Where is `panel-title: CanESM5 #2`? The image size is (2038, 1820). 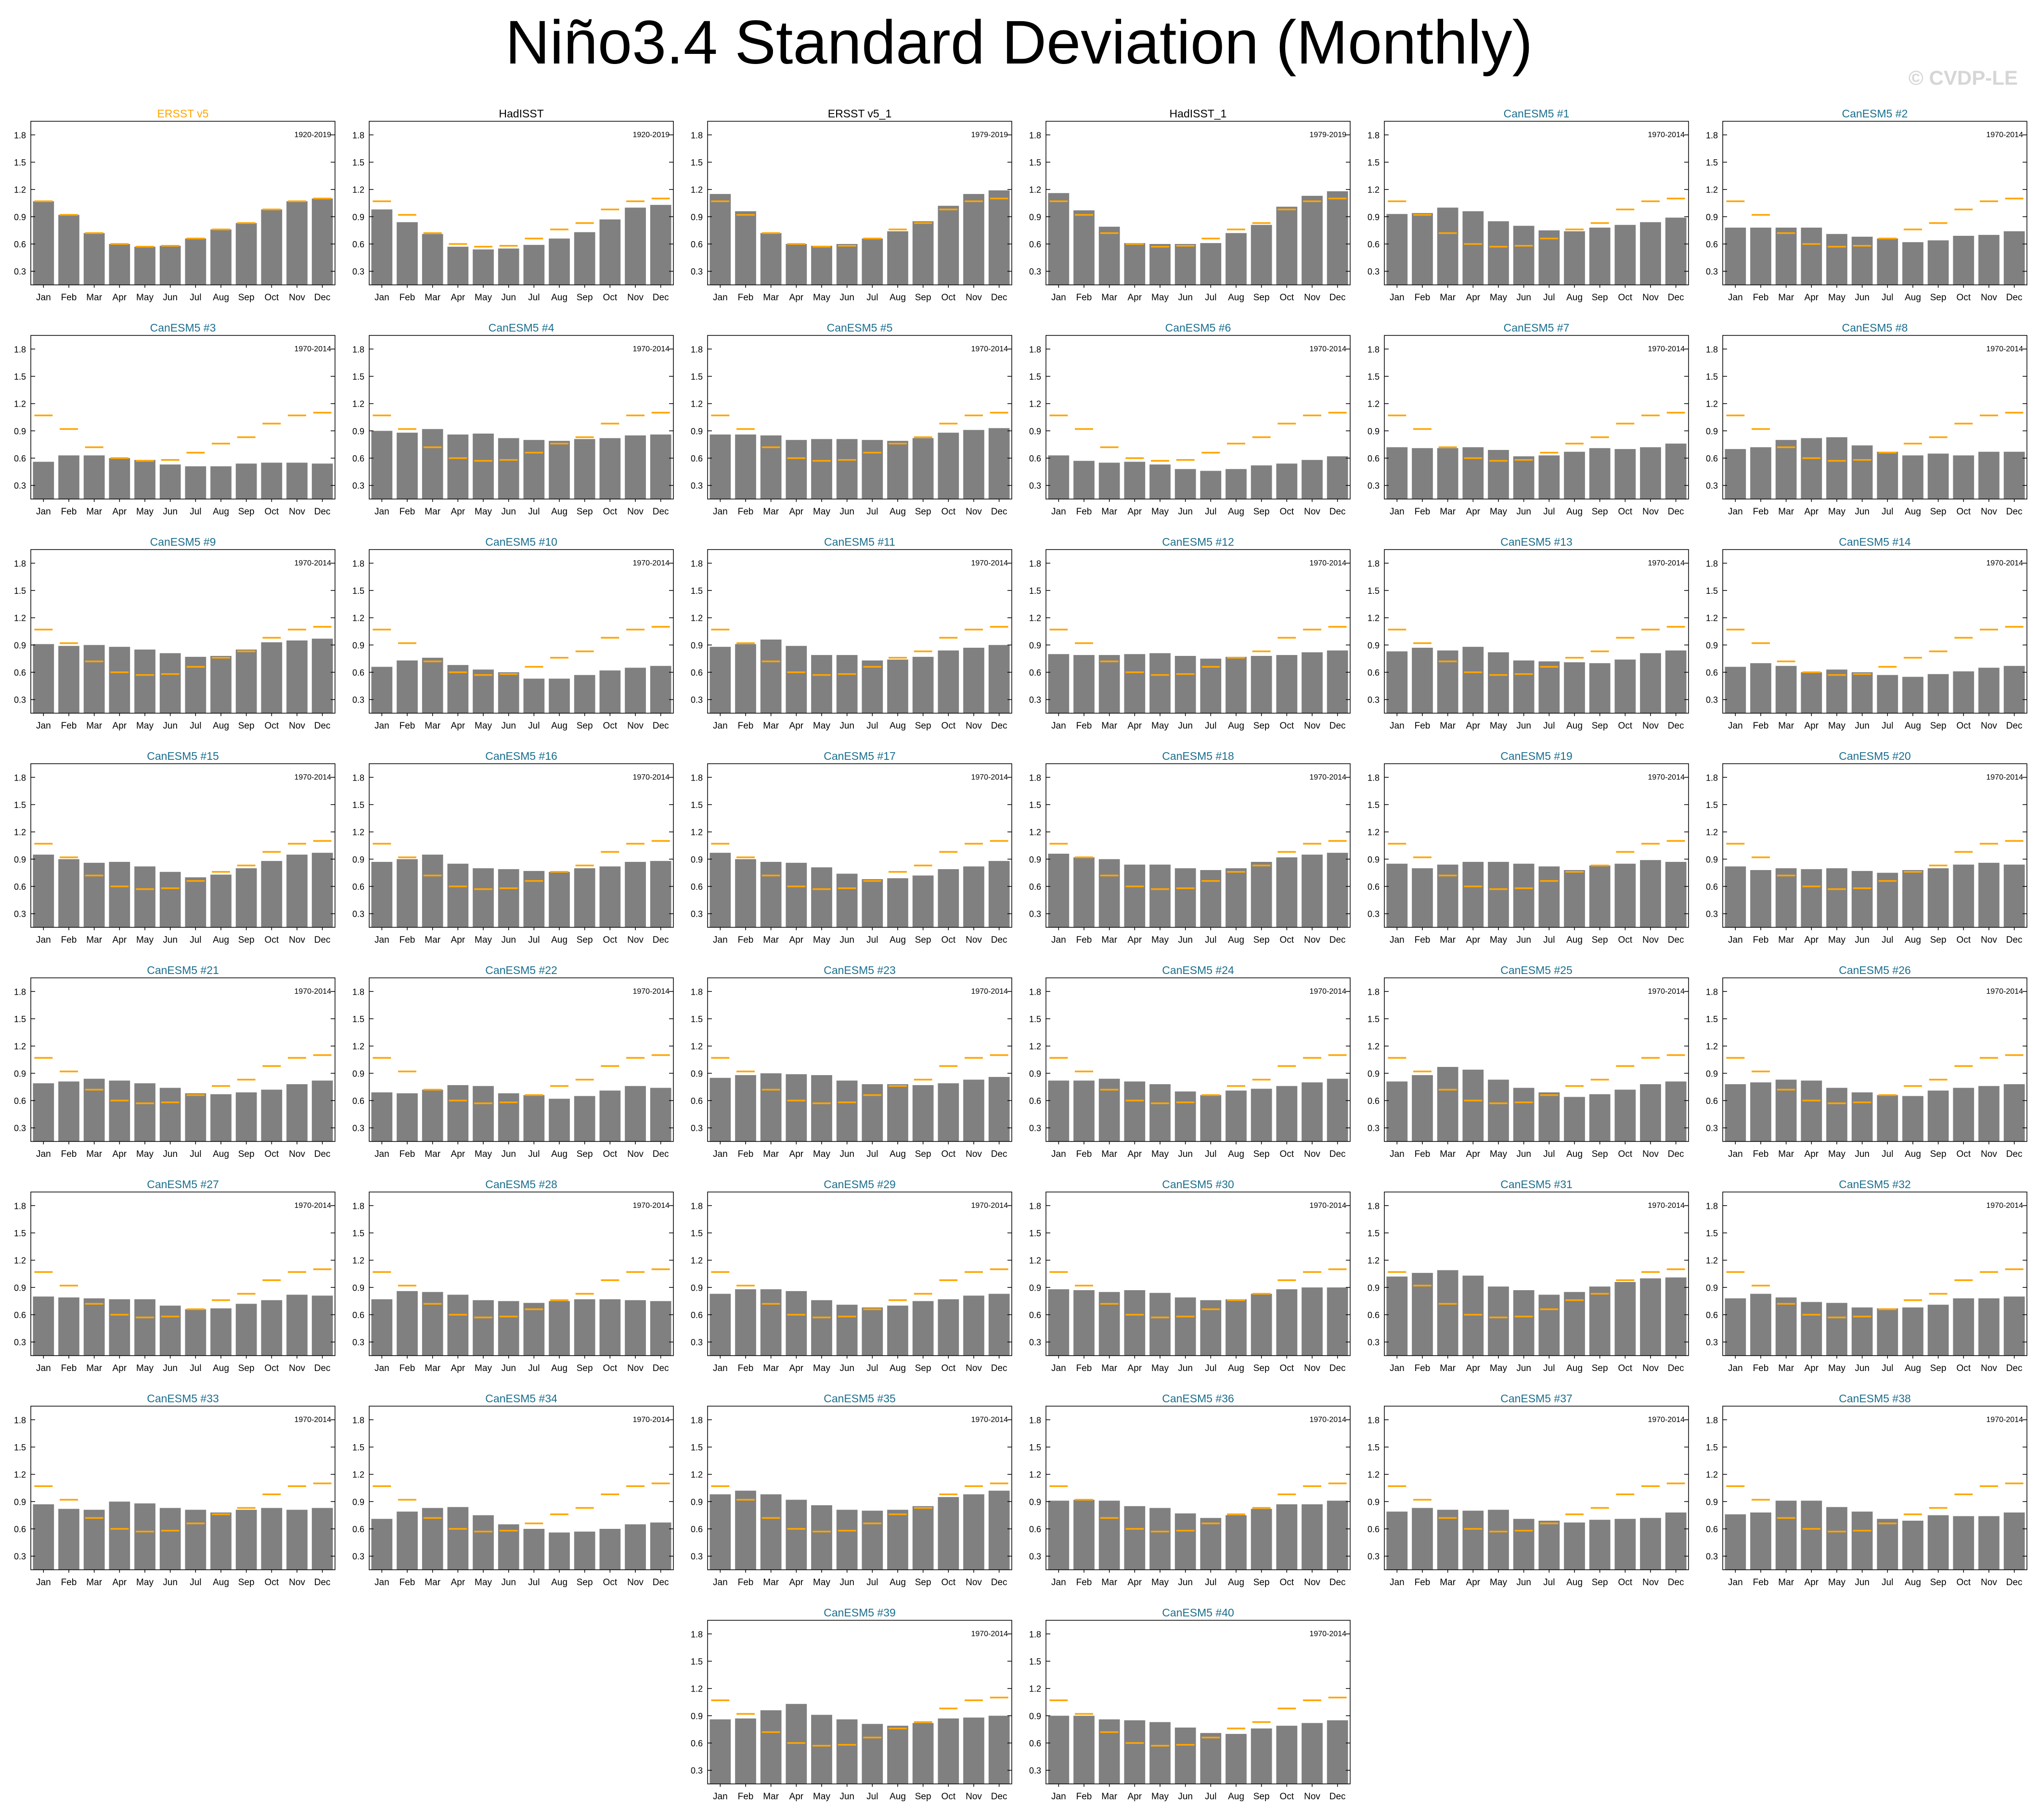
panel-title: CanESM5 #2 is located at coordinates (1875, 114).